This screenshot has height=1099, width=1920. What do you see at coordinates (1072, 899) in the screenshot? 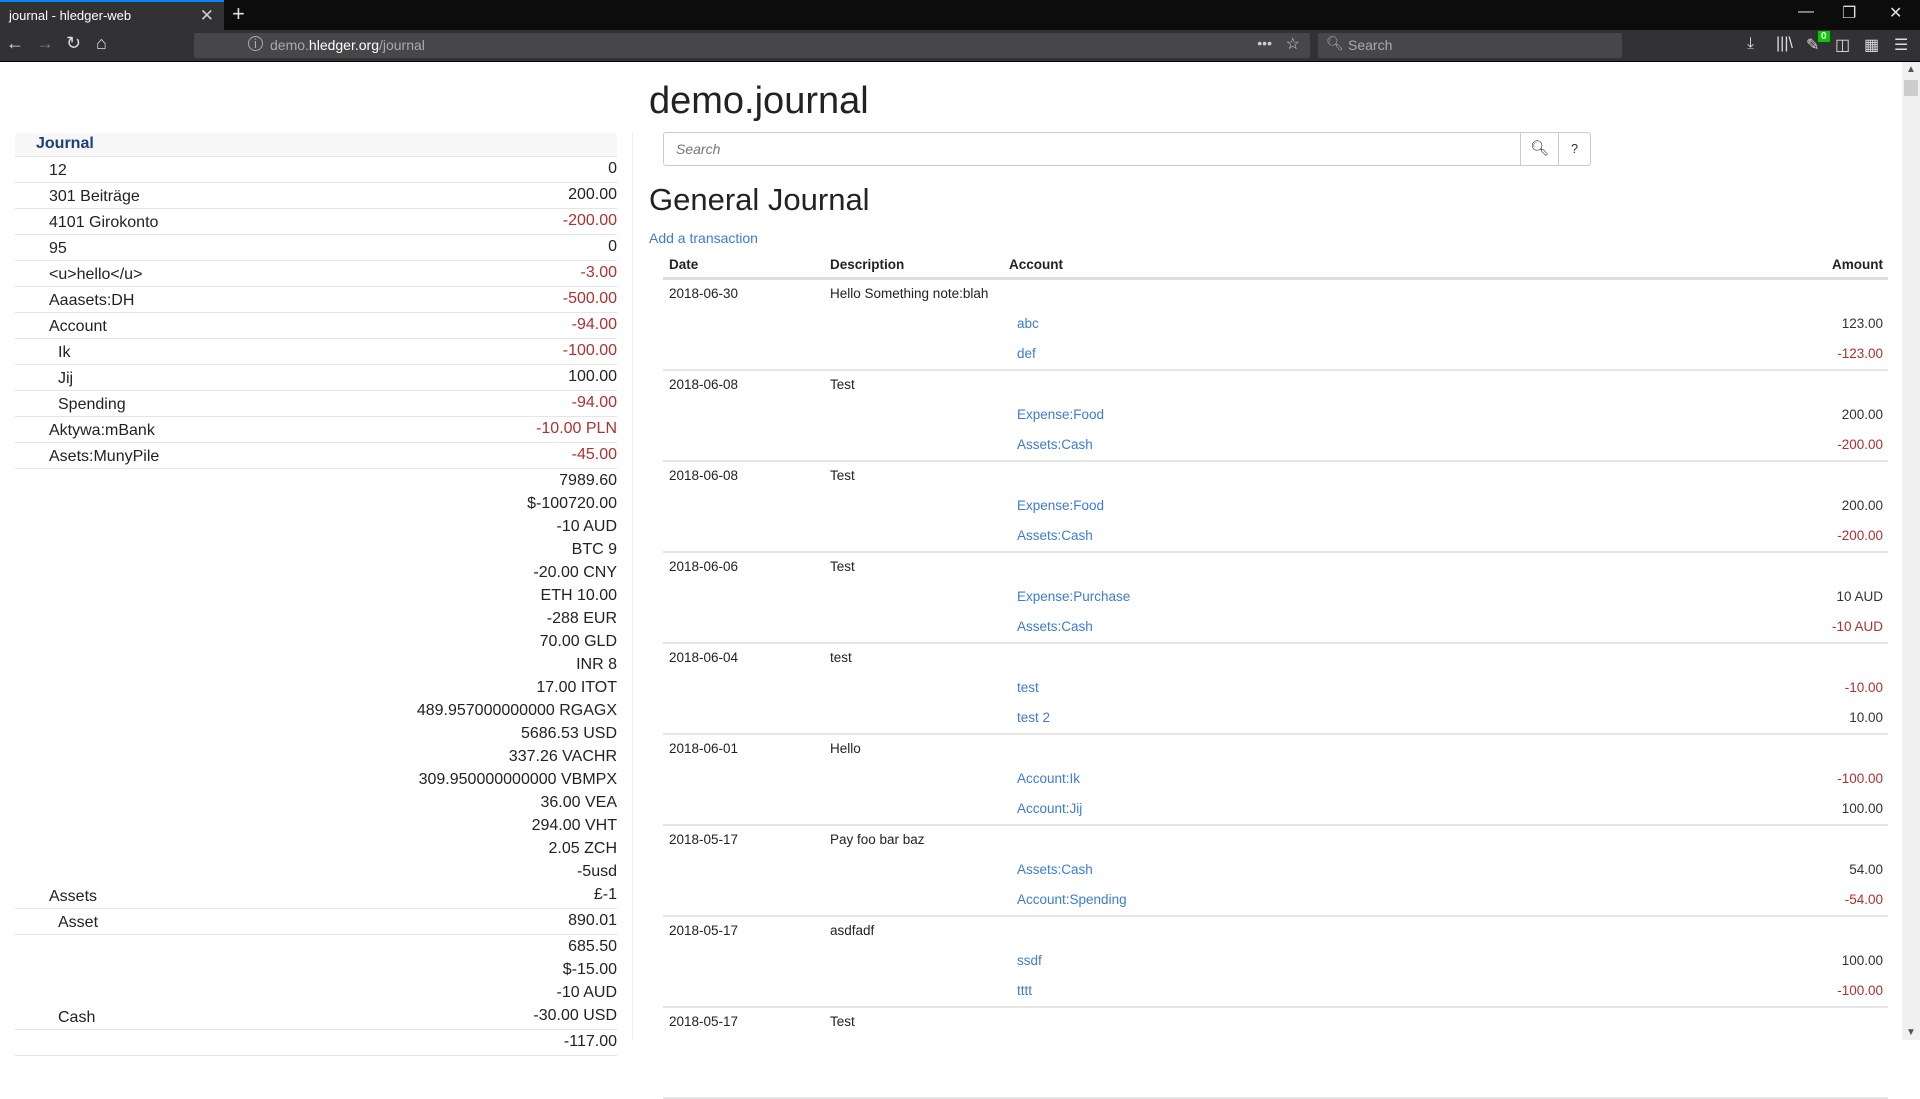
I see `posting-account-link: Account:Spending` at bounding box center [1072, 899].